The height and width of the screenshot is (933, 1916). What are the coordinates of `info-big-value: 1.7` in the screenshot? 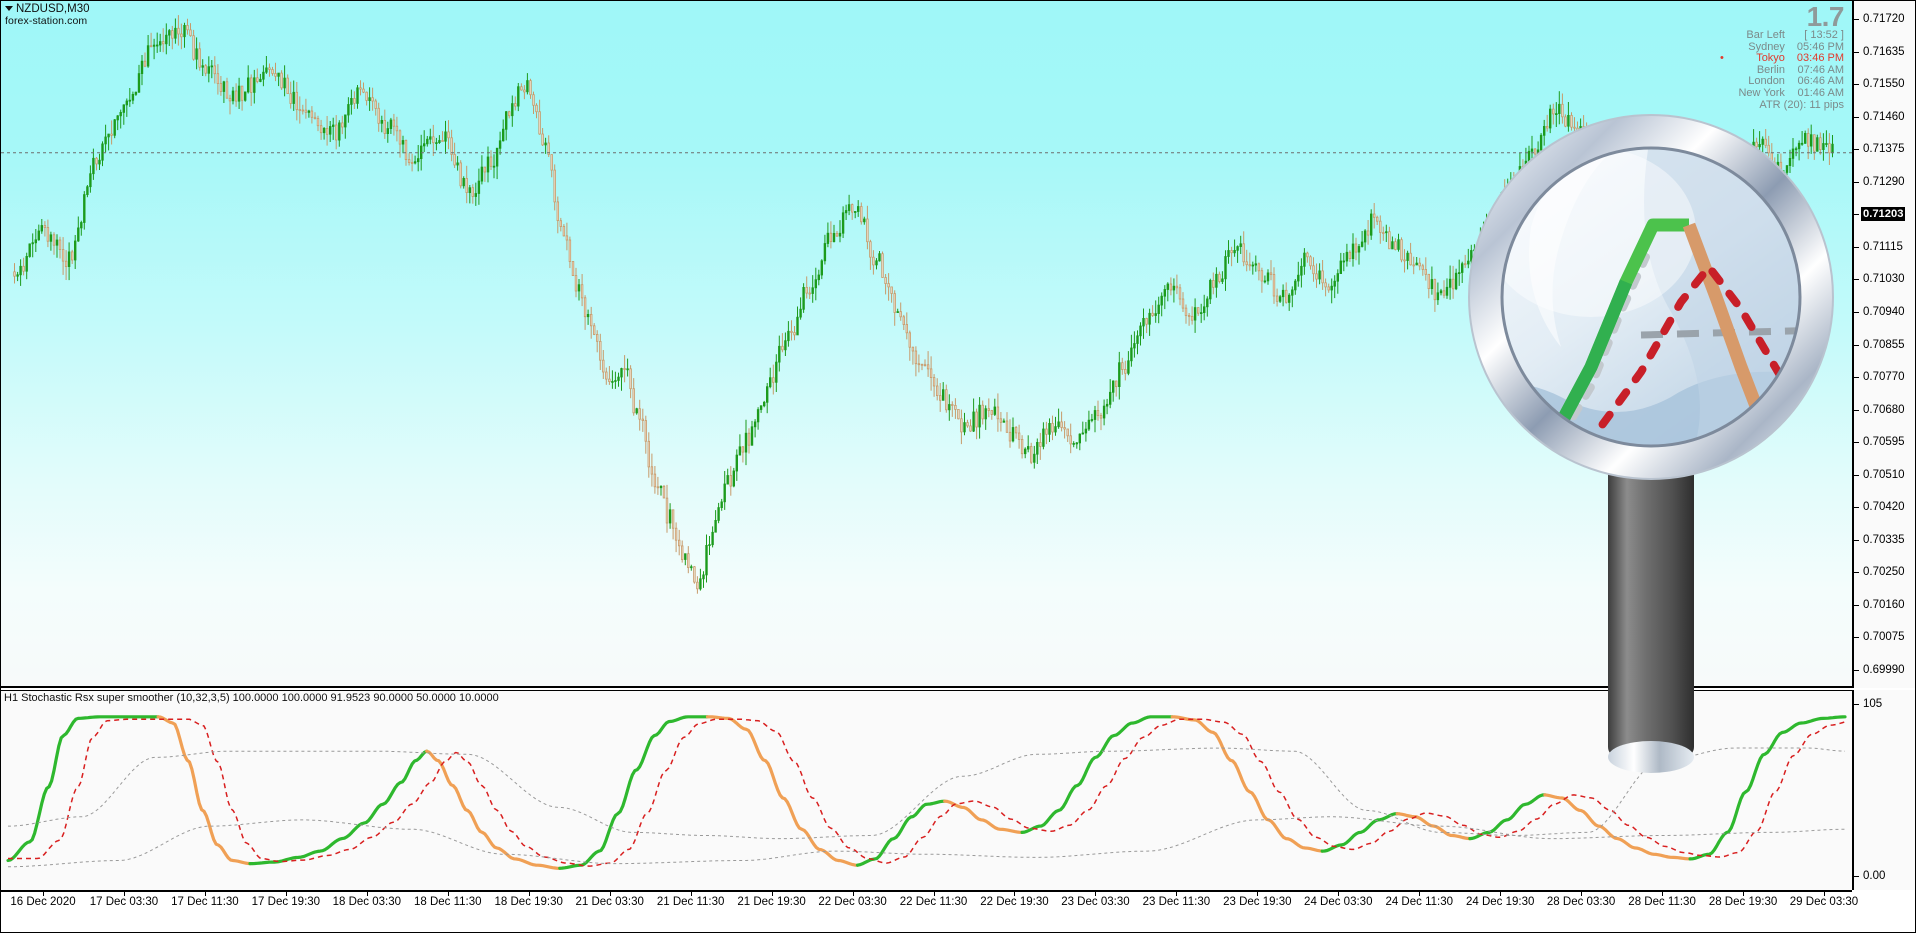 It's located at (1825, 16).